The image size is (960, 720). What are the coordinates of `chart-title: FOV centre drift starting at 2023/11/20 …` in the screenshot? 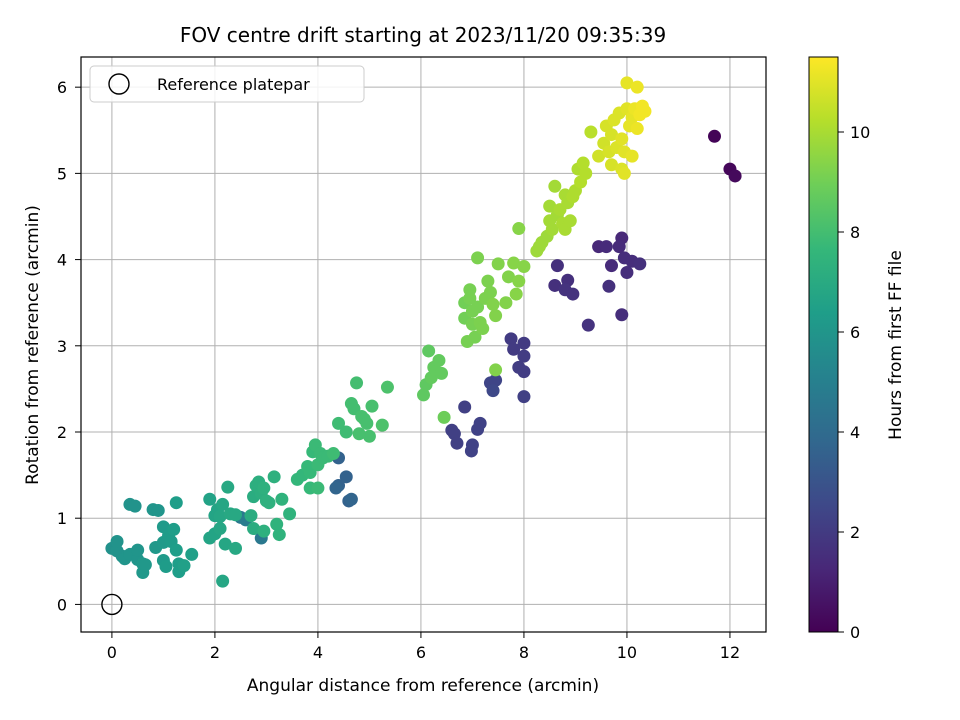 It's located at (423, 35).